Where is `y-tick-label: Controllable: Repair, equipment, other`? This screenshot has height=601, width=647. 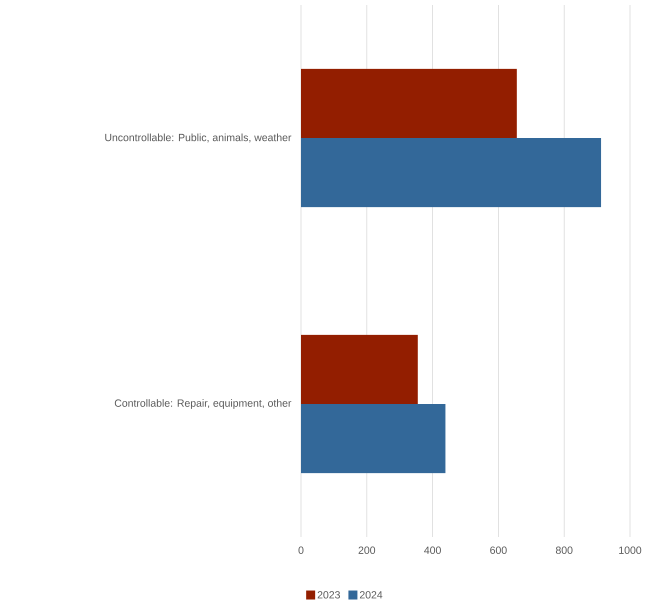
y-tick-label: Controllable: Repair, equipment, other is located at coordinates (203, 404).